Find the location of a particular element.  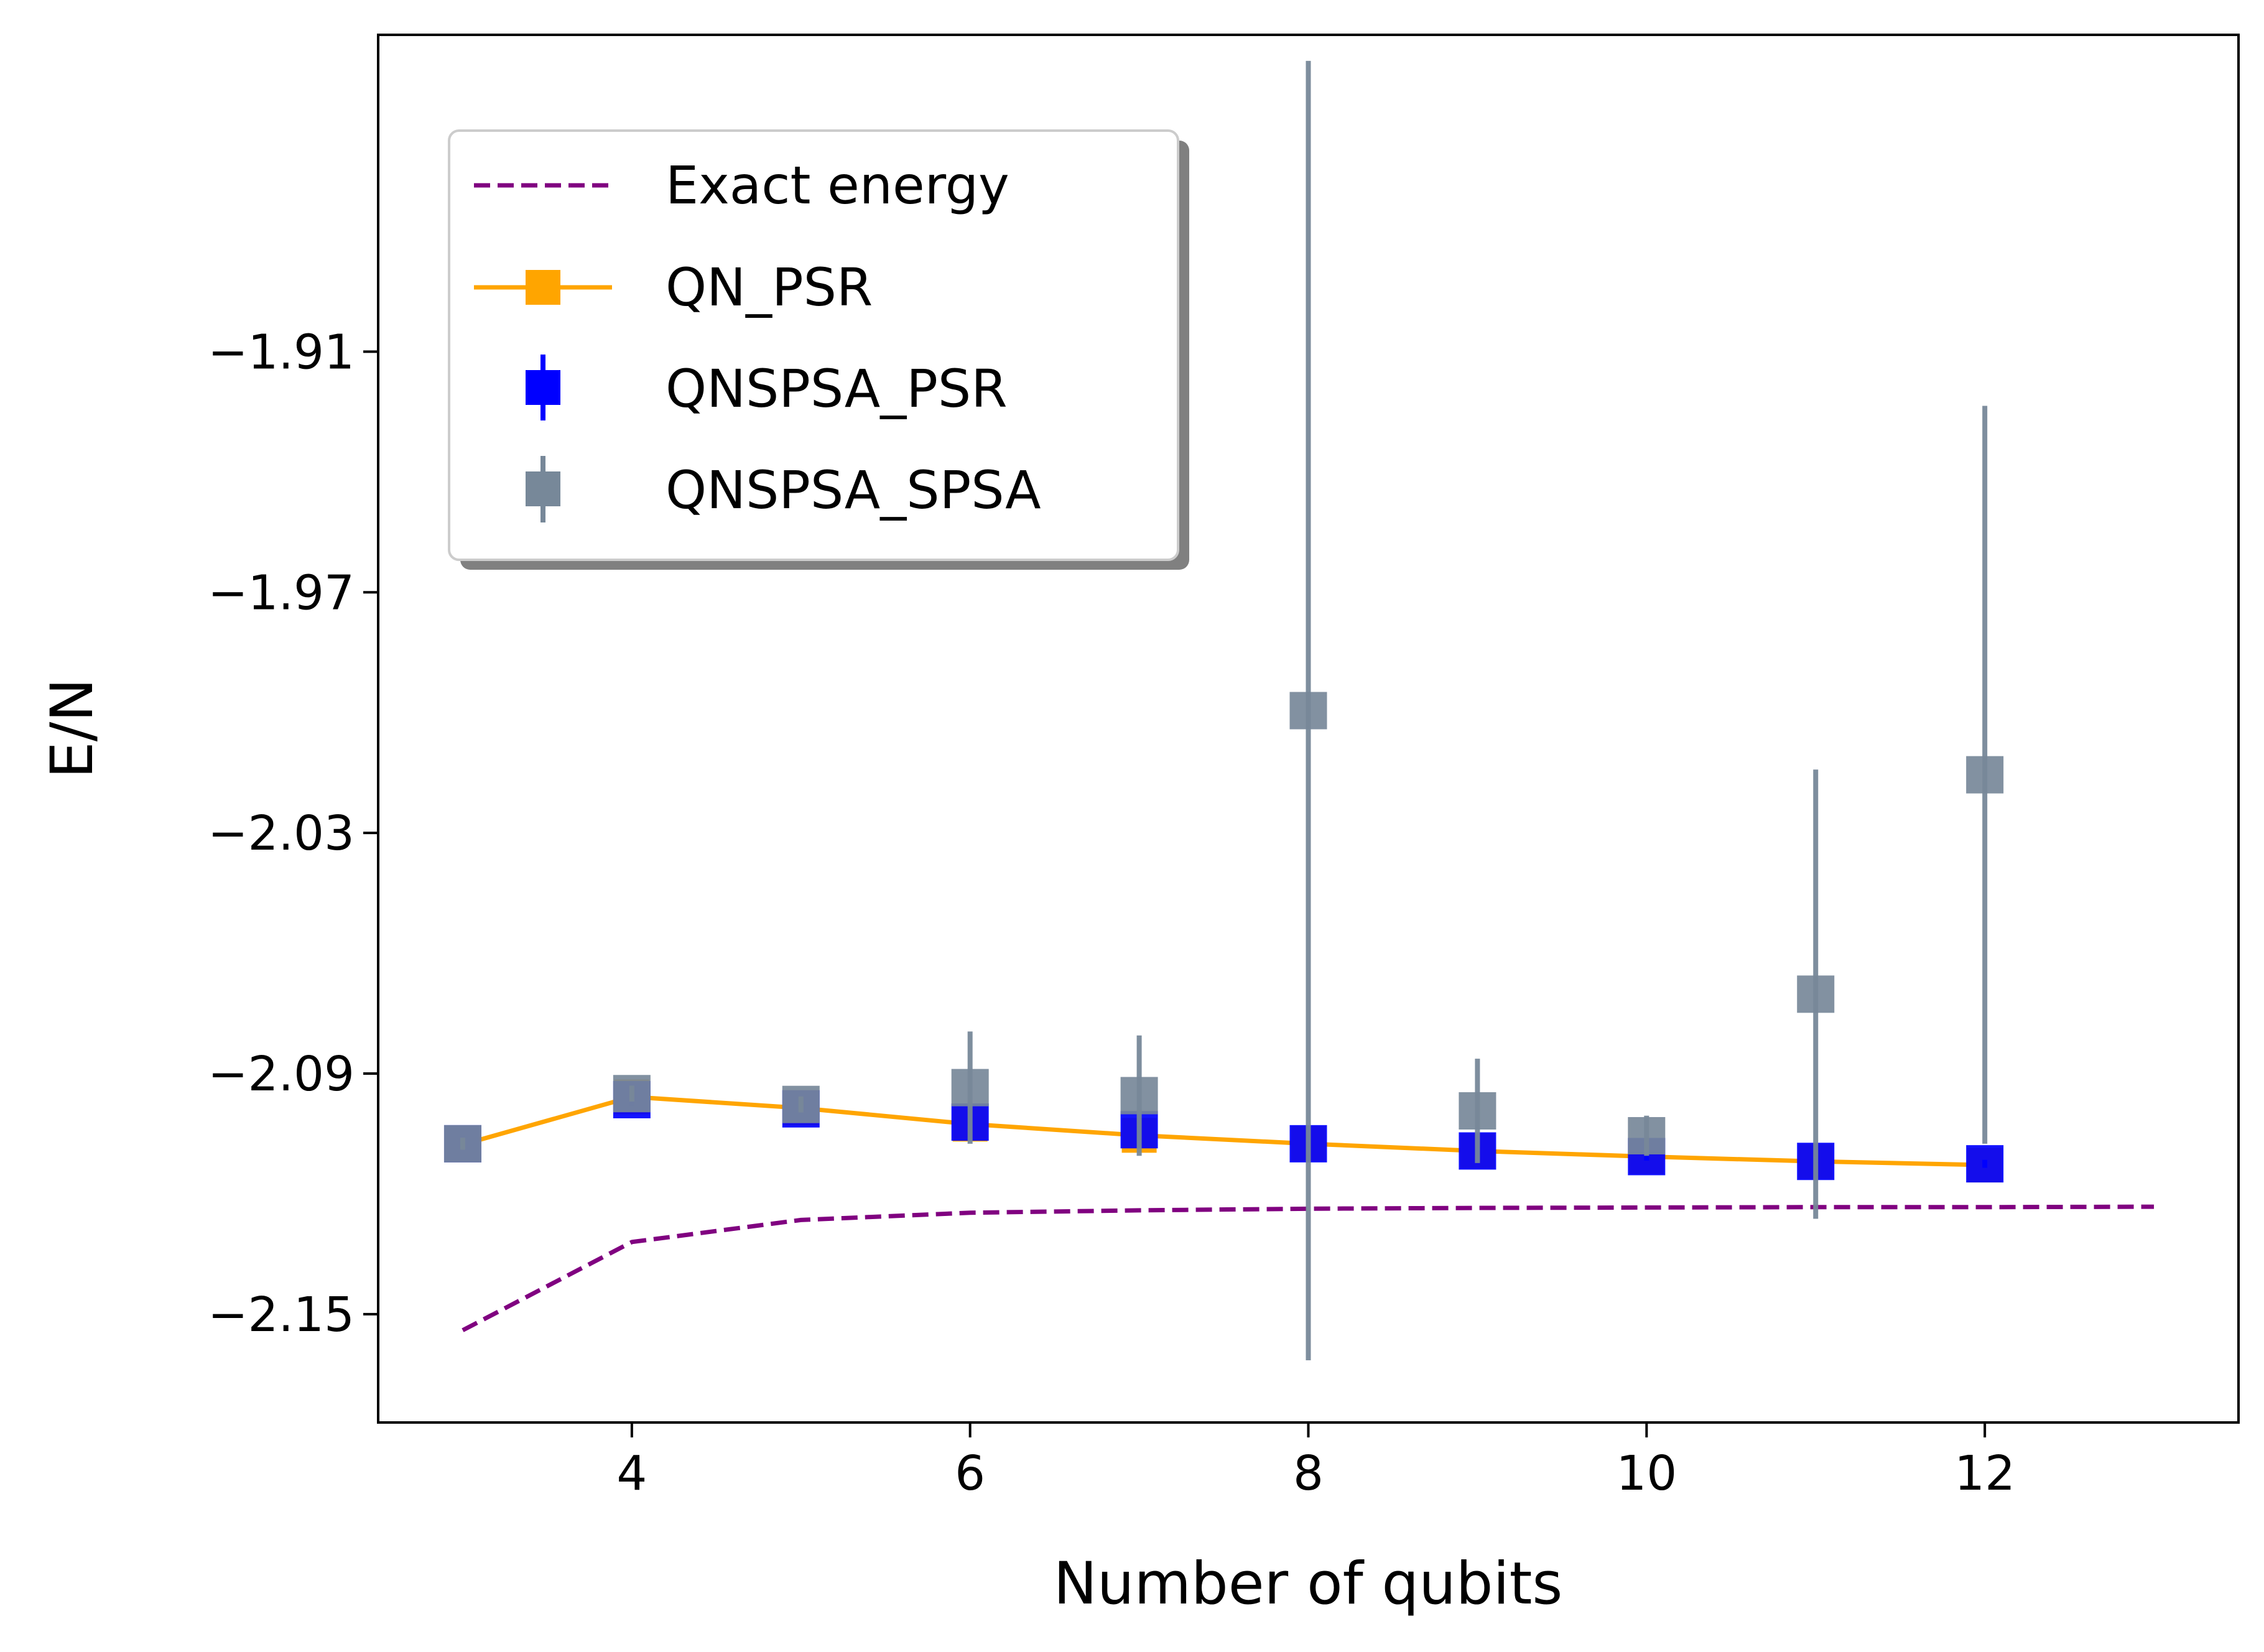

x-axis-label: Number of qubits is located at coordinates (1308, 1584).